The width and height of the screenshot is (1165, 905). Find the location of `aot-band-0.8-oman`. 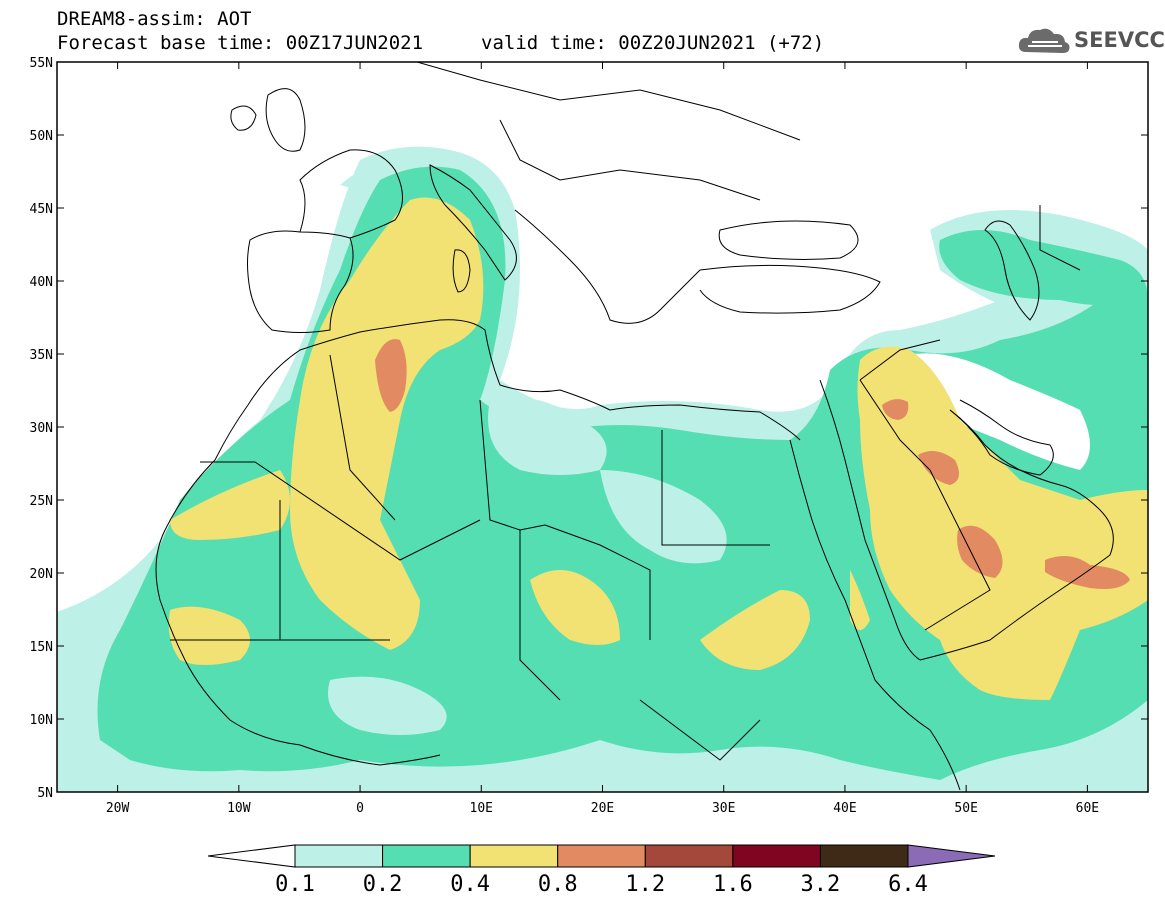

aot-band-0.8-oman is located at coordinates (1087, 572).